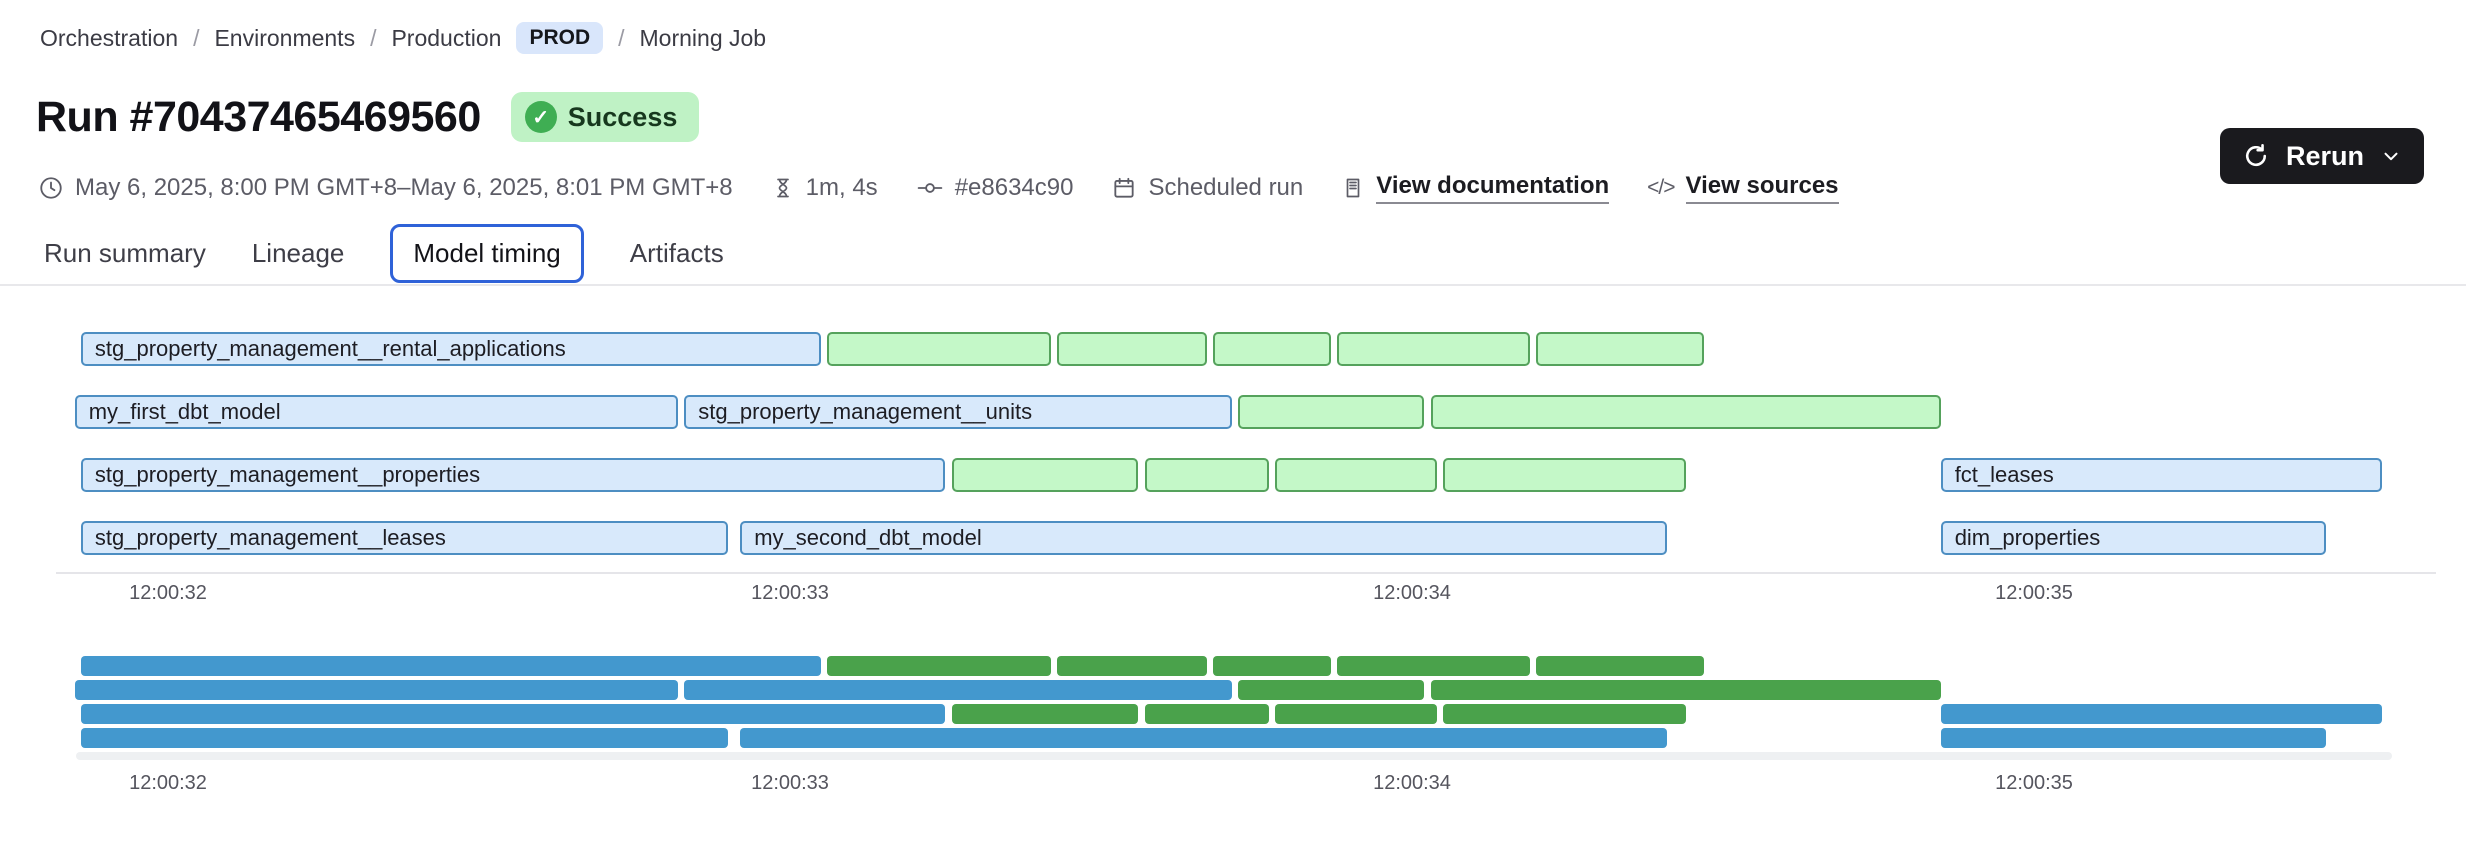 The height and width of the screenshot is (842, 2466). I want to click on gantt-bar-label: my_second_dbt_model, so click(868, 537).